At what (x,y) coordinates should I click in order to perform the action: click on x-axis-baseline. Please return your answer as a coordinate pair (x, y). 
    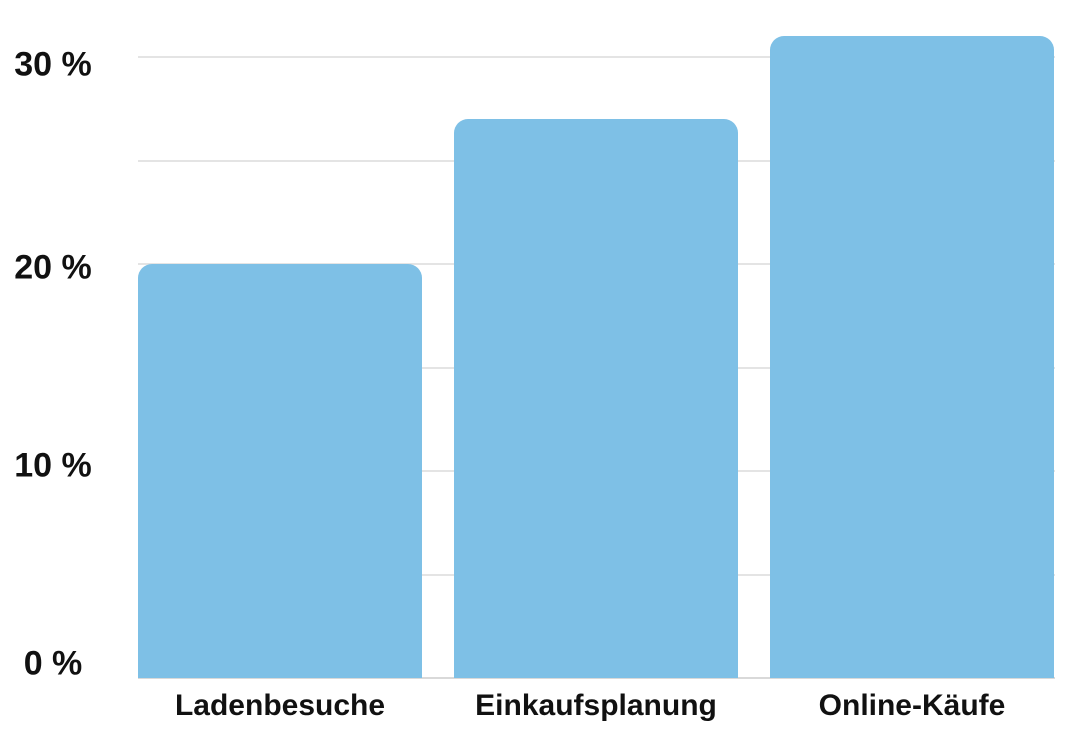
    Looking at the image, I should click on (596, 678).